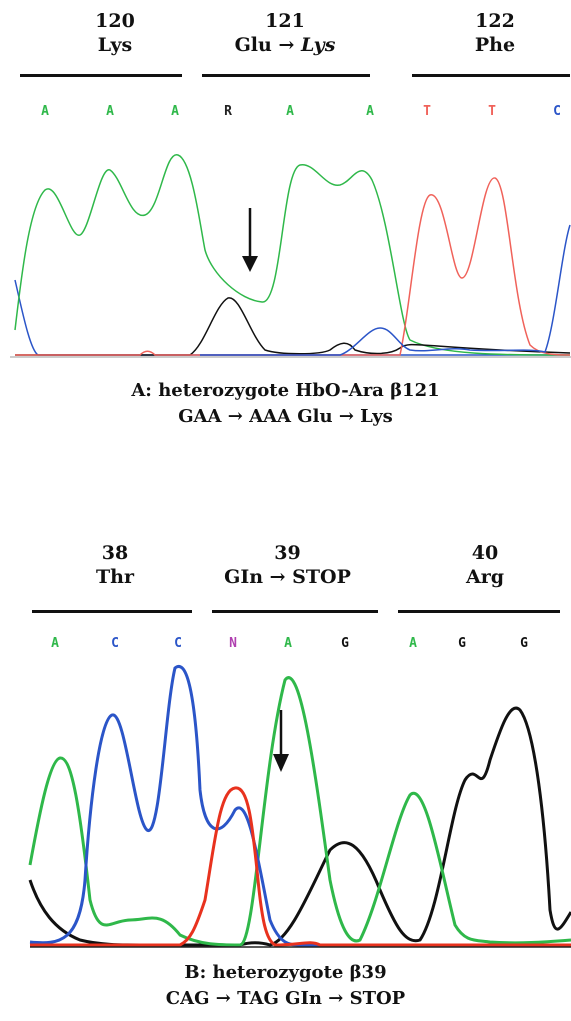 This screenshot has width=571, height=1021. I want to click on caption-line-1: A: heterozygote HbO-Ara β121, so click(285, 390).